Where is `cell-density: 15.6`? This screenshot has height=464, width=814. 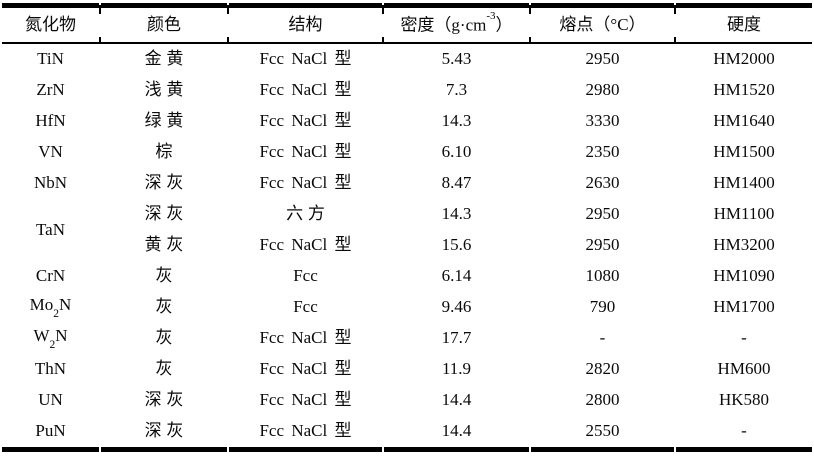
cell-density: 15.6 is located at coordinates (456, 245).